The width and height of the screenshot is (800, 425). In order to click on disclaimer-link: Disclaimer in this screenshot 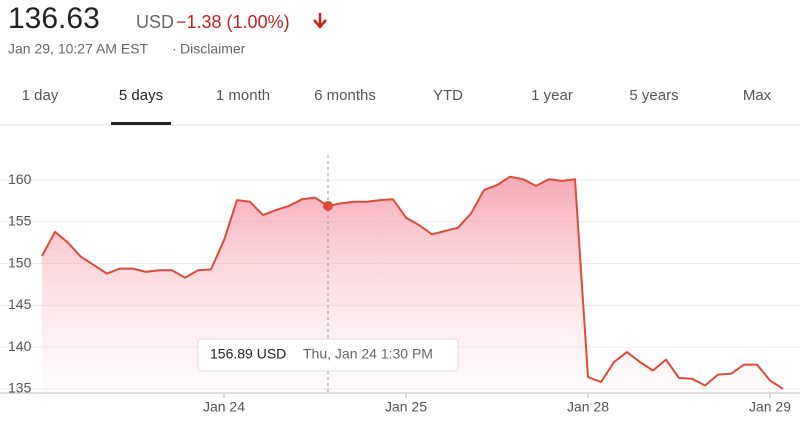, I will do `click(213, 49)`.